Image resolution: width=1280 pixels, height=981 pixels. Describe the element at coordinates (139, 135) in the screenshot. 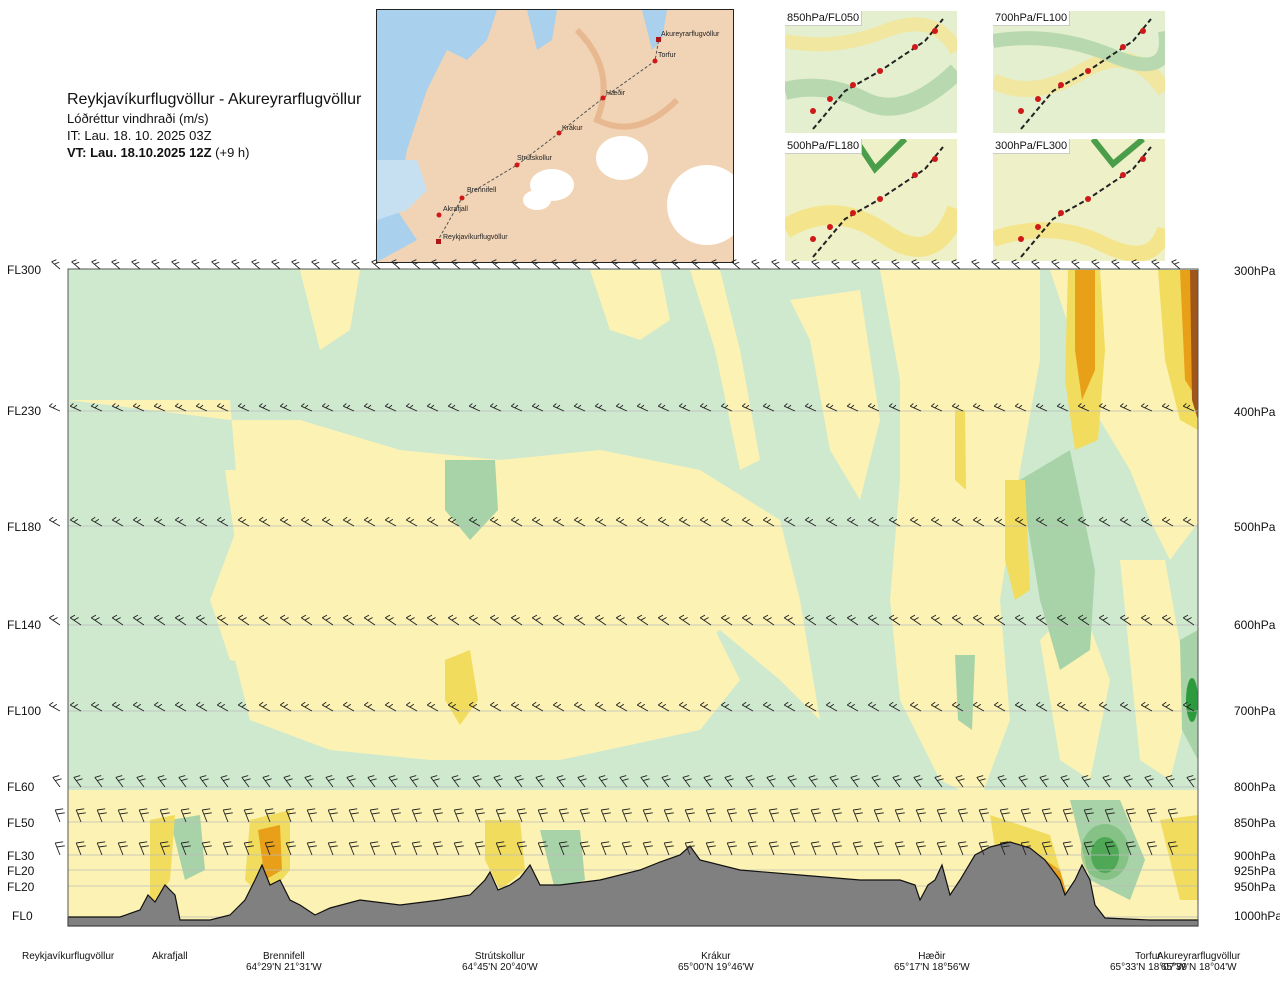

I see `issue-time: IT: Lau. 18. 10. 2025 03Z` at that location.